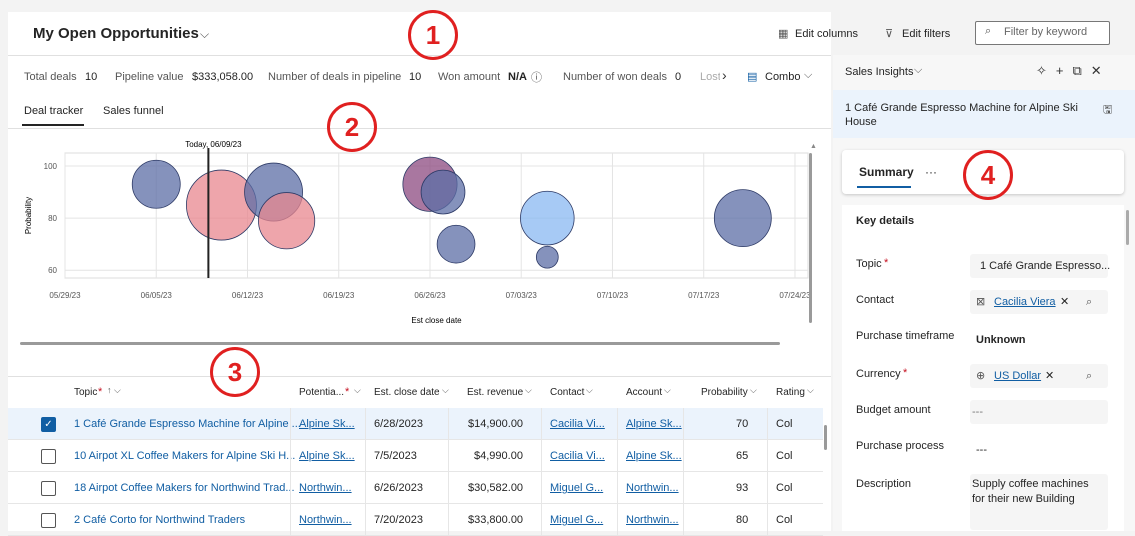 The height and width of the screenshot is (536, 1135). I want to click on cell: 2 Café Corto for Northwind Traders, so click(160, 520).